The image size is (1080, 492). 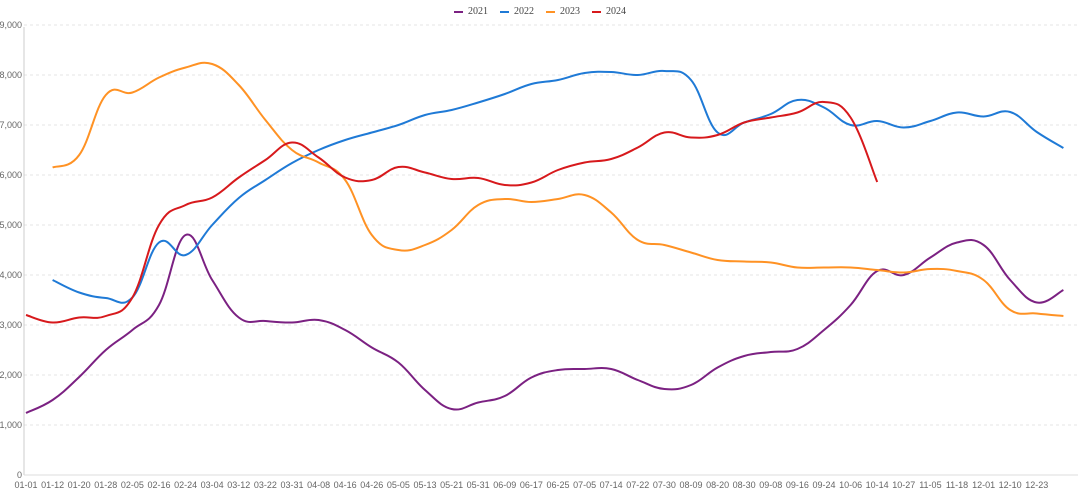 What do you see at coordinates (11, 375) in the screenshot?
I see `y-tick-label: 2,000` at bounding box center [11, 375].